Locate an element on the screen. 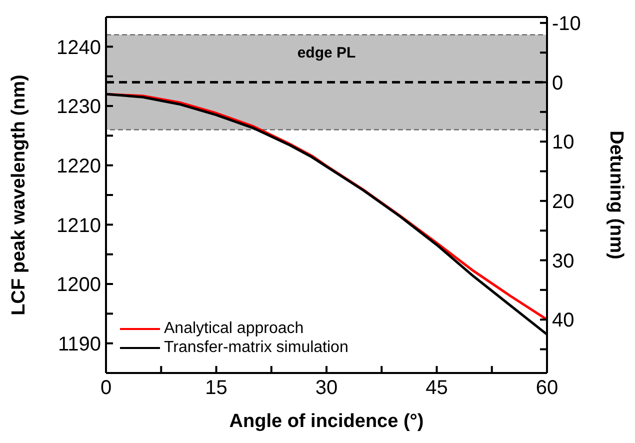  y2-axis-title: Detuning (nm) is located at coordinates (615, 195).